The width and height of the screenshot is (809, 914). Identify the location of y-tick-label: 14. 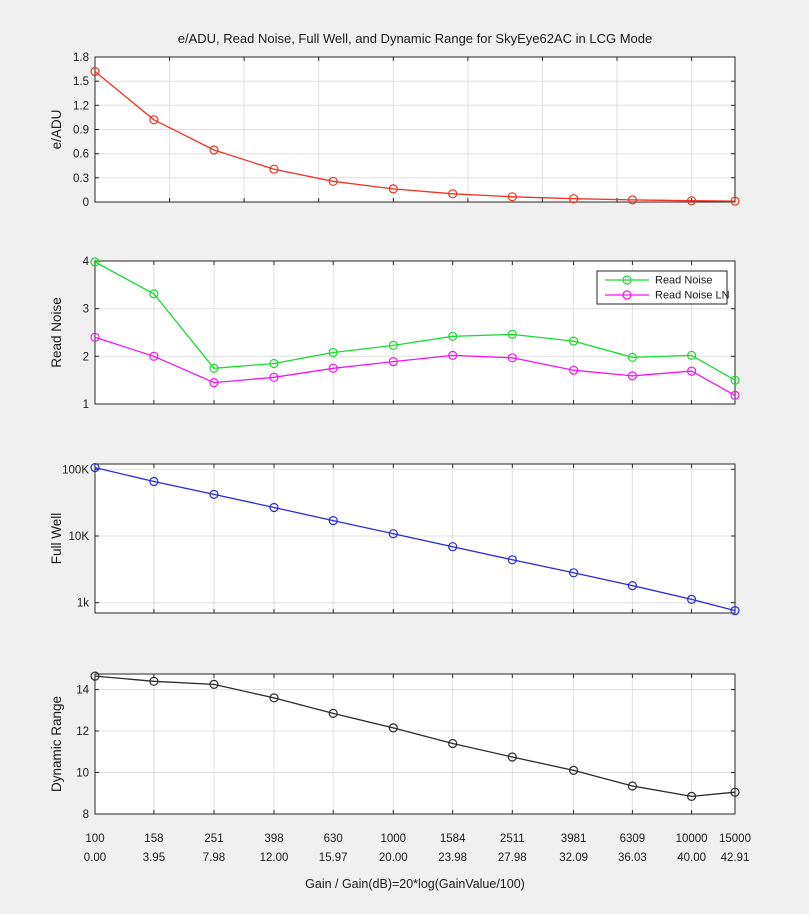
(82, 691).